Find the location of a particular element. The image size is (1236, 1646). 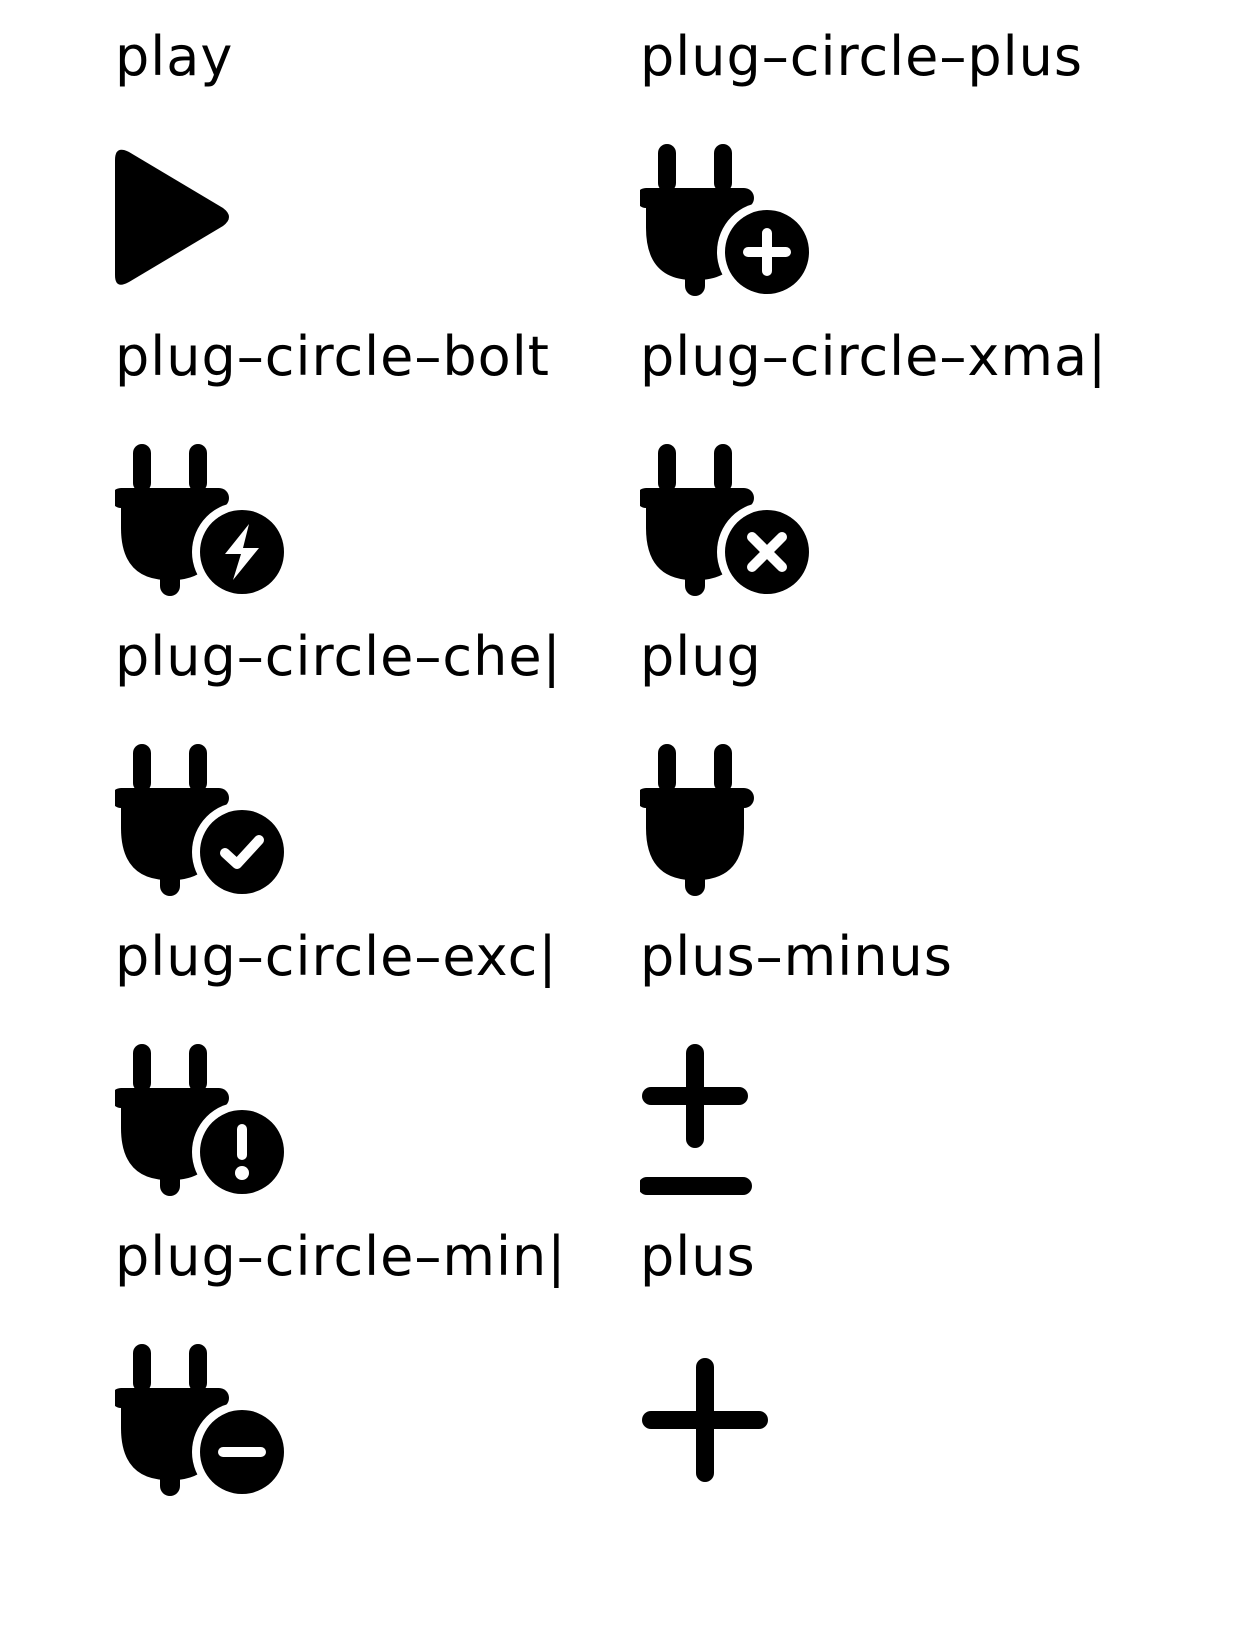

icon-cell-plug-circle-bolt: plug–circle–bolt is located at coordinates (350, 455).